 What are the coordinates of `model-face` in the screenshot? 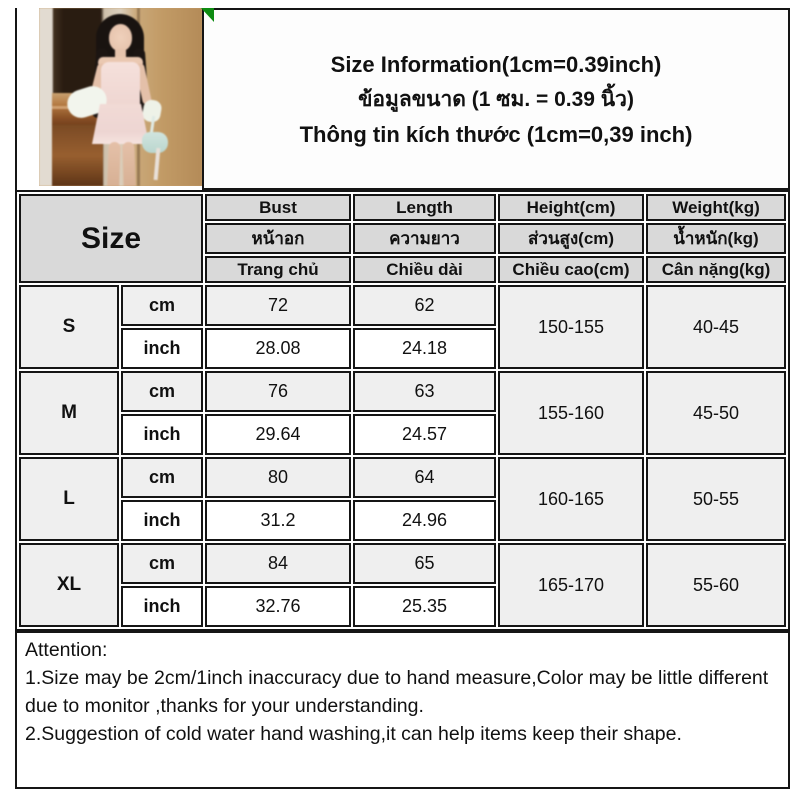 It's located at (120, 37).